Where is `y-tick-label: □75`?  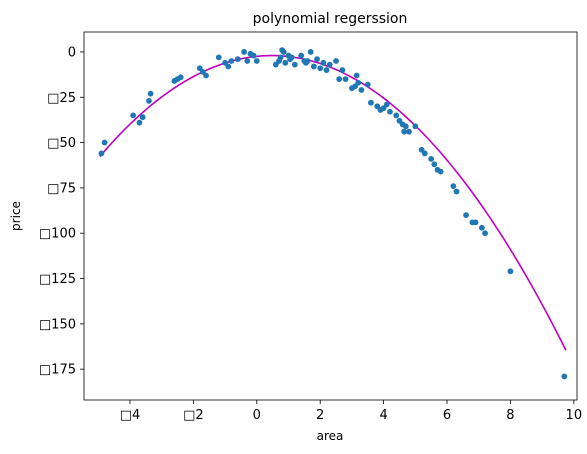 y-tick-label: □75 is located at coordinates (61, 188).